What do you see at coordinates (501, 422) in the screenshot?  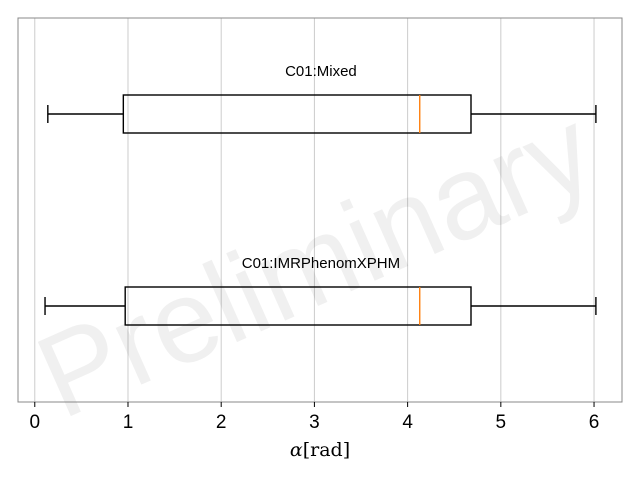 I see `x-tick-label-5: 5` at bounding box center [501, 422].